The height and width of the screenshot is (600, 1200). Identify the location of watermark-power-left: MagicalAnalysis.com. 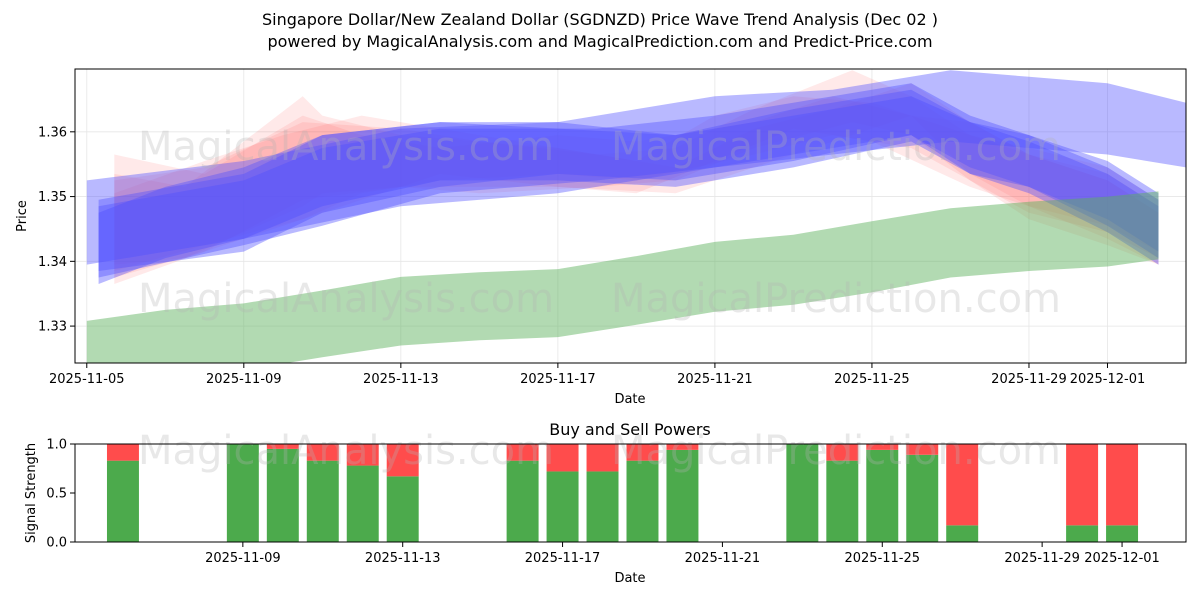
(346, 451).